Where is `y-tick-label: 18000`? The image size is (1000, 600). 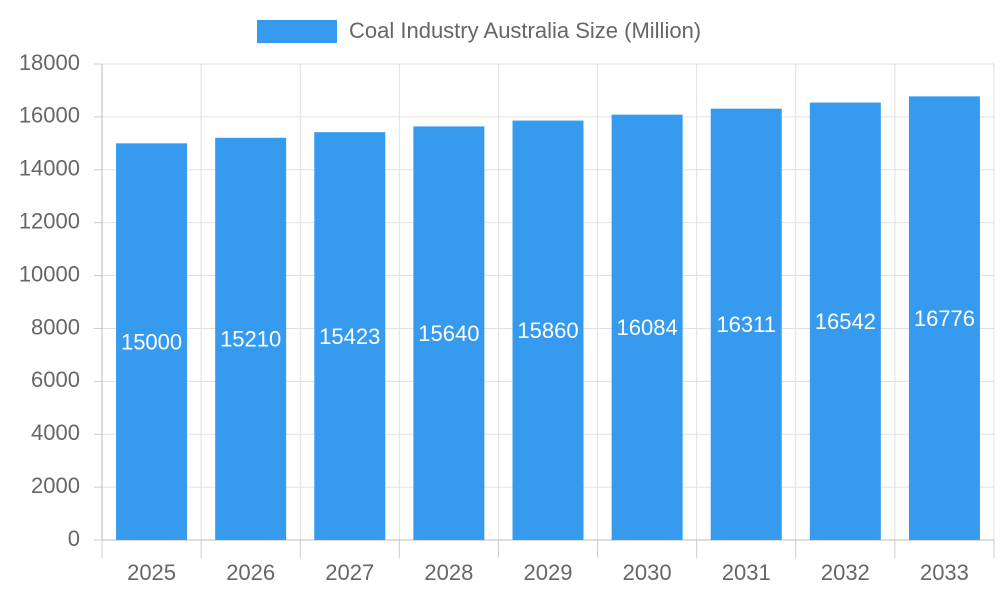 y-tick-label: 18000 is located at coordinates (49, 62).